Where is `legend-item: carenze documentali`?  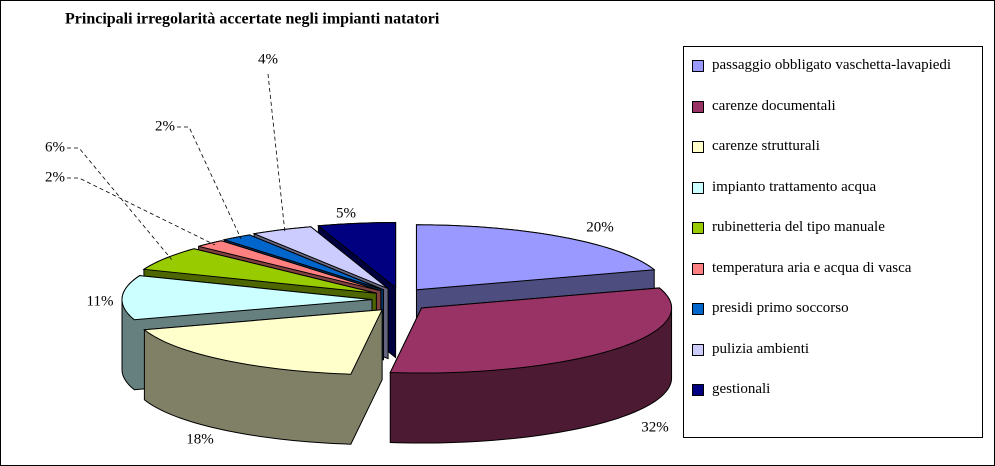 legend-item: carenze documentali is located at coordinates (834, 106).